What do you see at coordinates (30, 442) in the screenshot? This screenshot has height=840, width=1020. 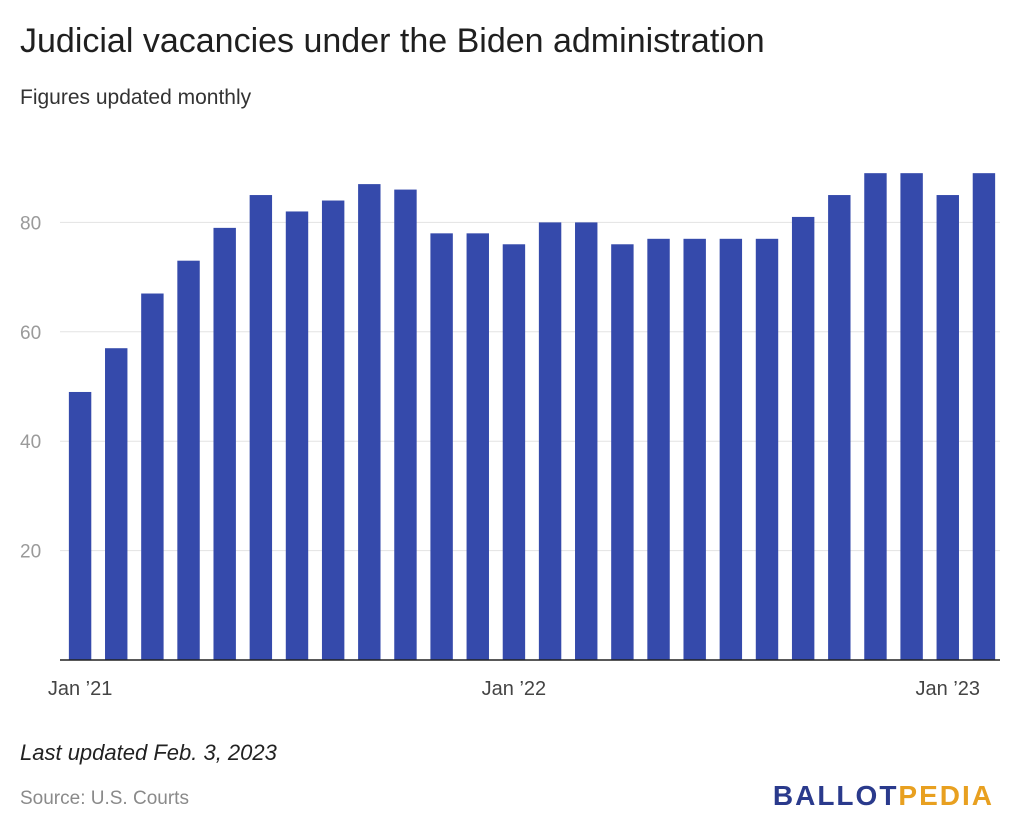 I see `y-tick-label: 40` at bounding box center [30, 442].